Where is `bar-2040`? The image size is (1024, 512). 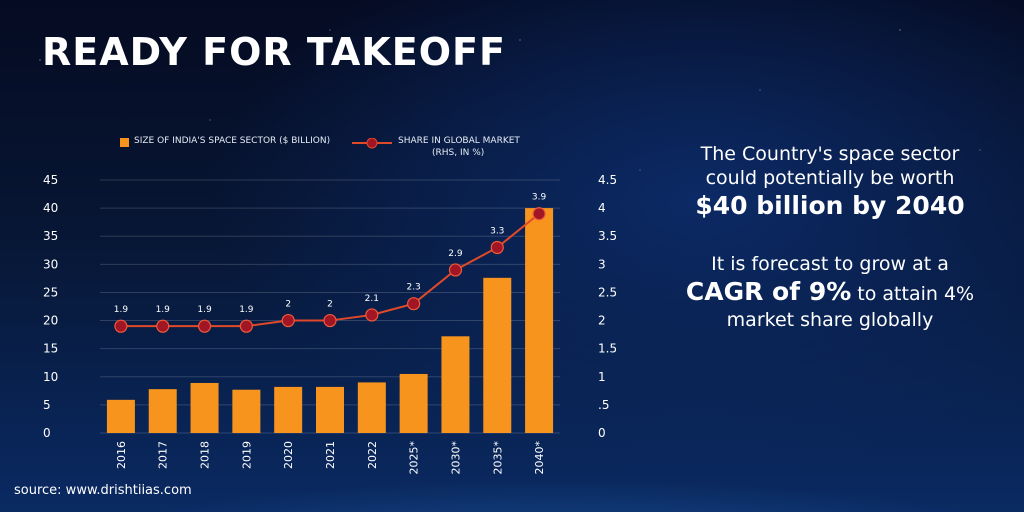
bar-2040 is located at coordinates (539, 320).